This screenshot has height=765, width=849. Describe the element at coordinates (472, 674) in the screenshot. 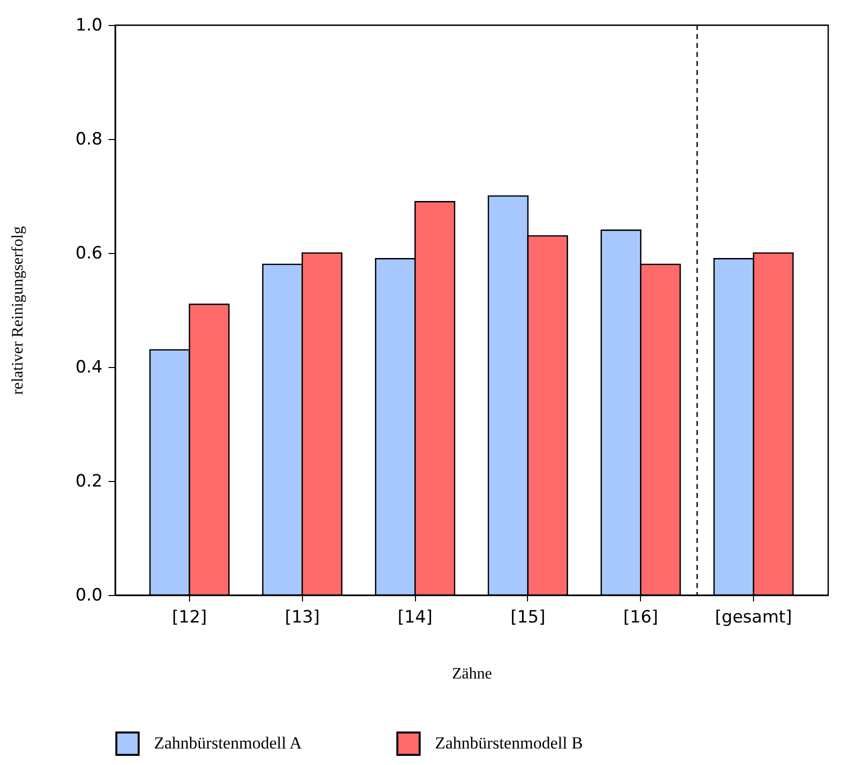

I see `x-axis-title: Zähne` at that location.